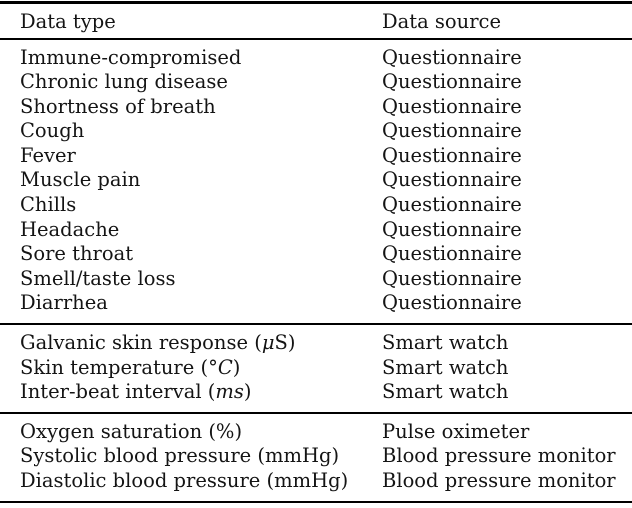 The height and width of the screenshot is (508, 632). I want to click on data-type-cell: Immune-compromised, so click(191, 58).